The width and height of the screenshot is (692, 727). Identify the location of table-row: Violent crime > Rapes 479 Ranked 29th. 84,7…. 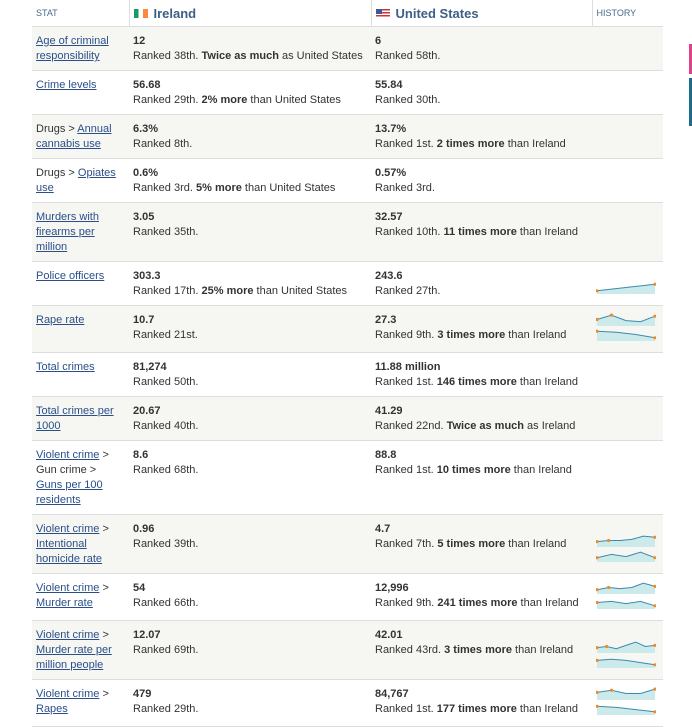
(347, 703).